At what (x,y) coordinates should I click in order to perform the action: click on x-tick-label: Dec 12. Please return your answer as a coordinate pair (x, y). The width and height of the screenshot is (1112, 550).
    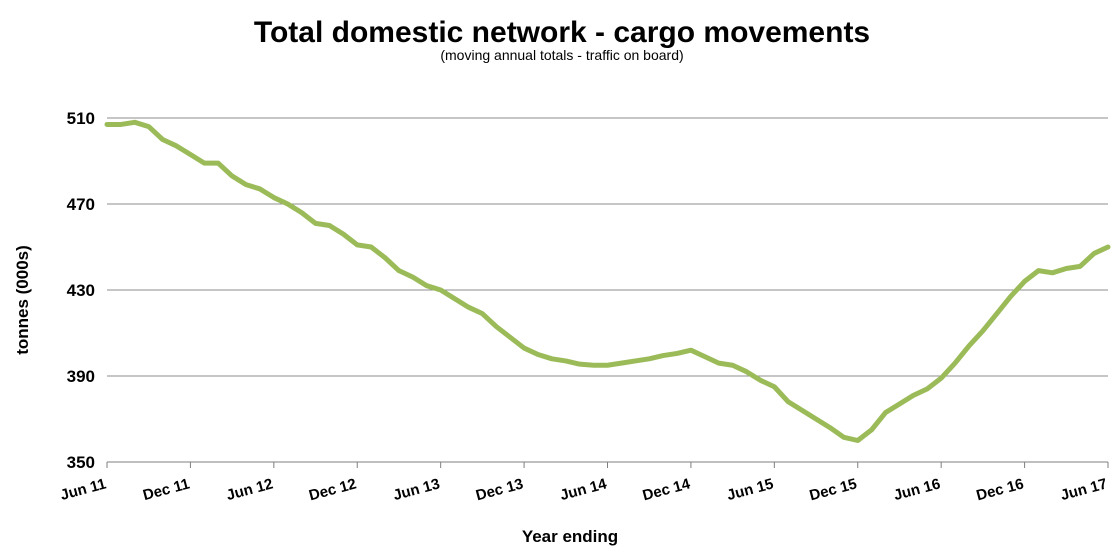
    Looking at the image, I should click on (332, 489).